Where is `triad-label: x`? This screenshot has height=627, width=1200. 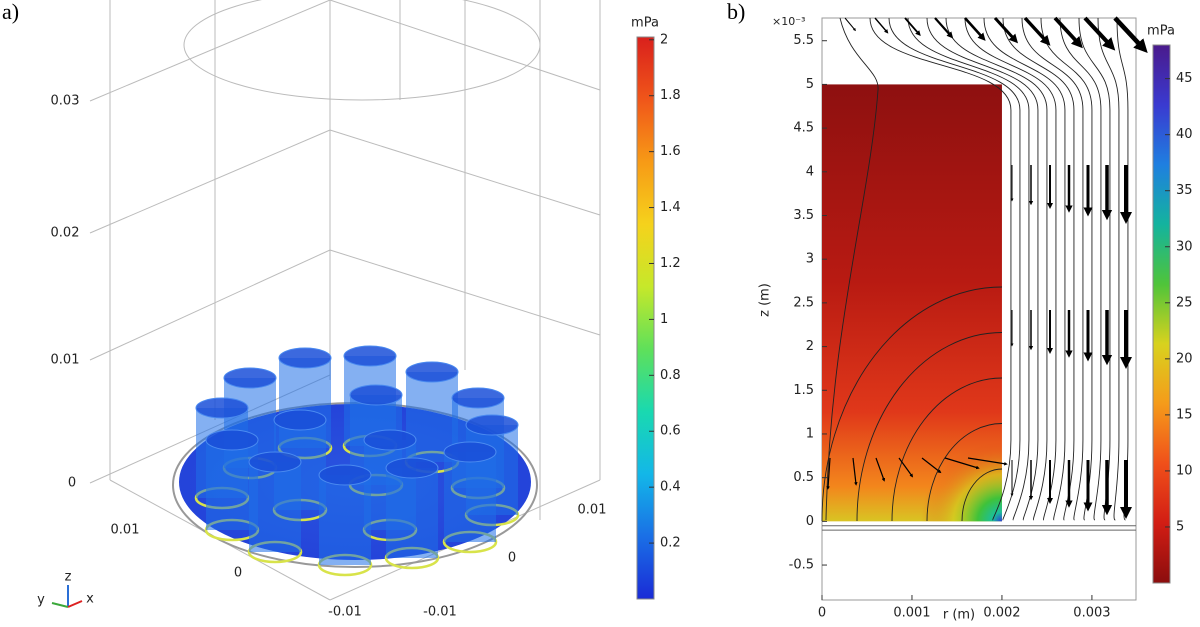 triad-label: x is located at coordinates (90, 599).